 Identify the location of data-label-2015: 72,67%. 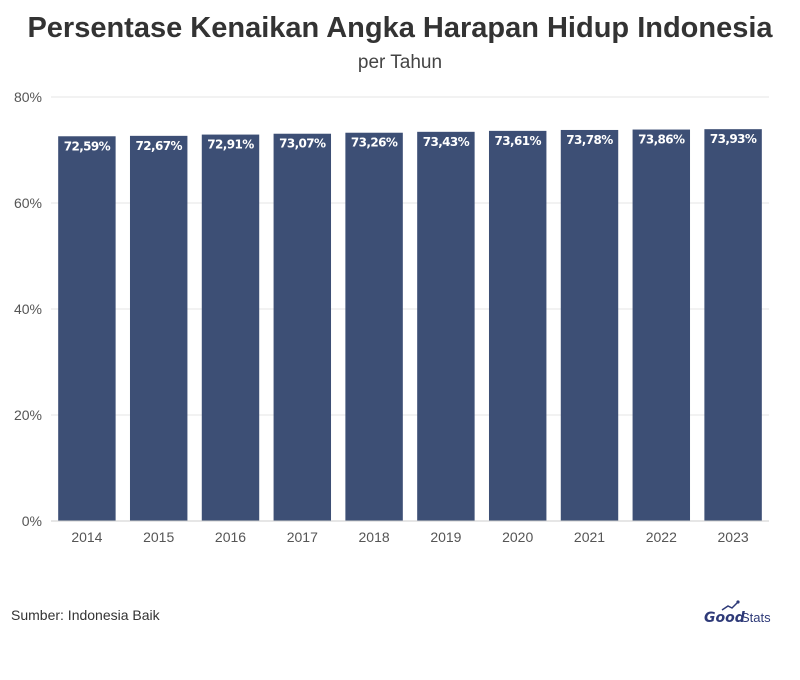
(159, 146).